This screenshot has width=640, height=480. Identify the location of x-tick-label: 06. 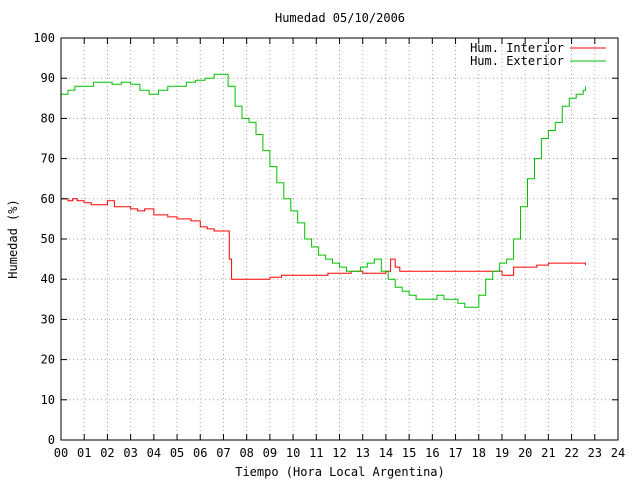
(200, 453).